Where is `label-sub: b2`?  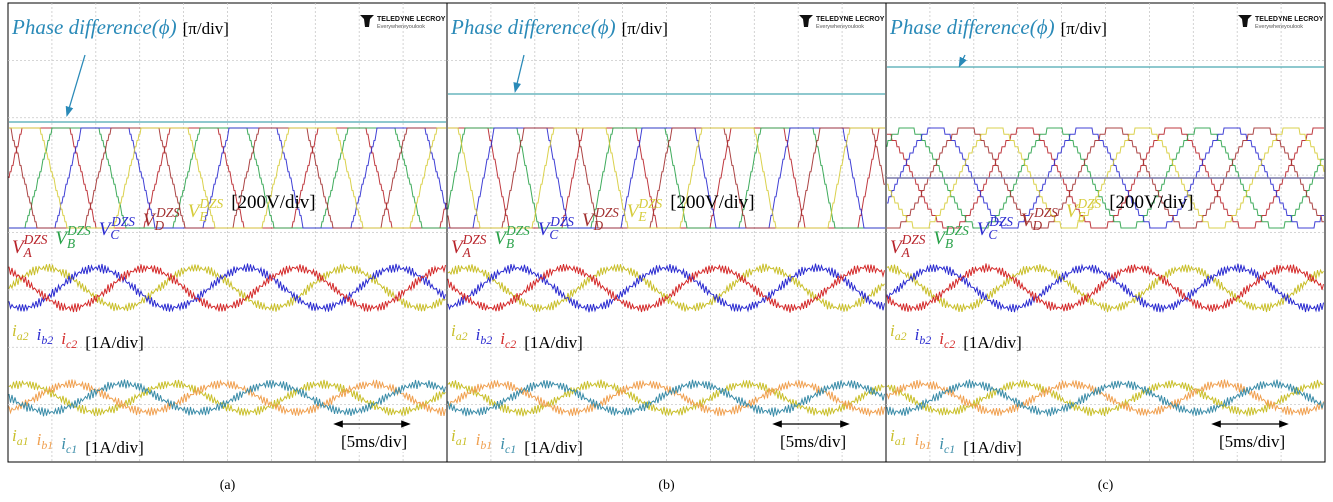
label-sub: b2 is located at coordinates (486, 340).